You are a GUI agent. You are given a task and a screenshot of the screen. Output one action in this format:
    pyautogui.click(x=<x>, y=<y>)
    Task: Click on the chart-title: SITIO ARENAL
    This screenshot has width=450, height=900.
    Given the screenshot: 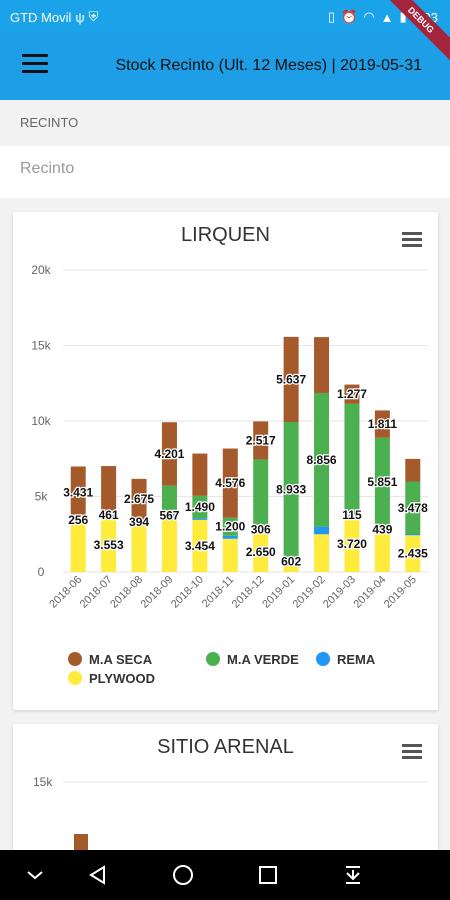 What is the action you would take?
    pyautogui.click(x=225, y=747)
    